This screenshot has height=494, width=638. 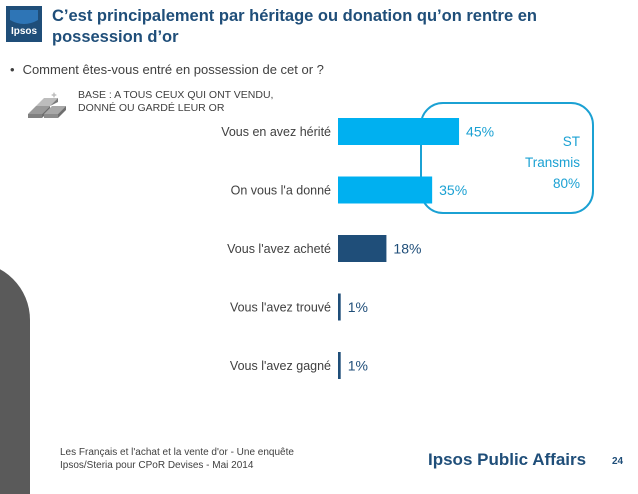 I want to click on page-number: 24, so click(x=618, y=461).